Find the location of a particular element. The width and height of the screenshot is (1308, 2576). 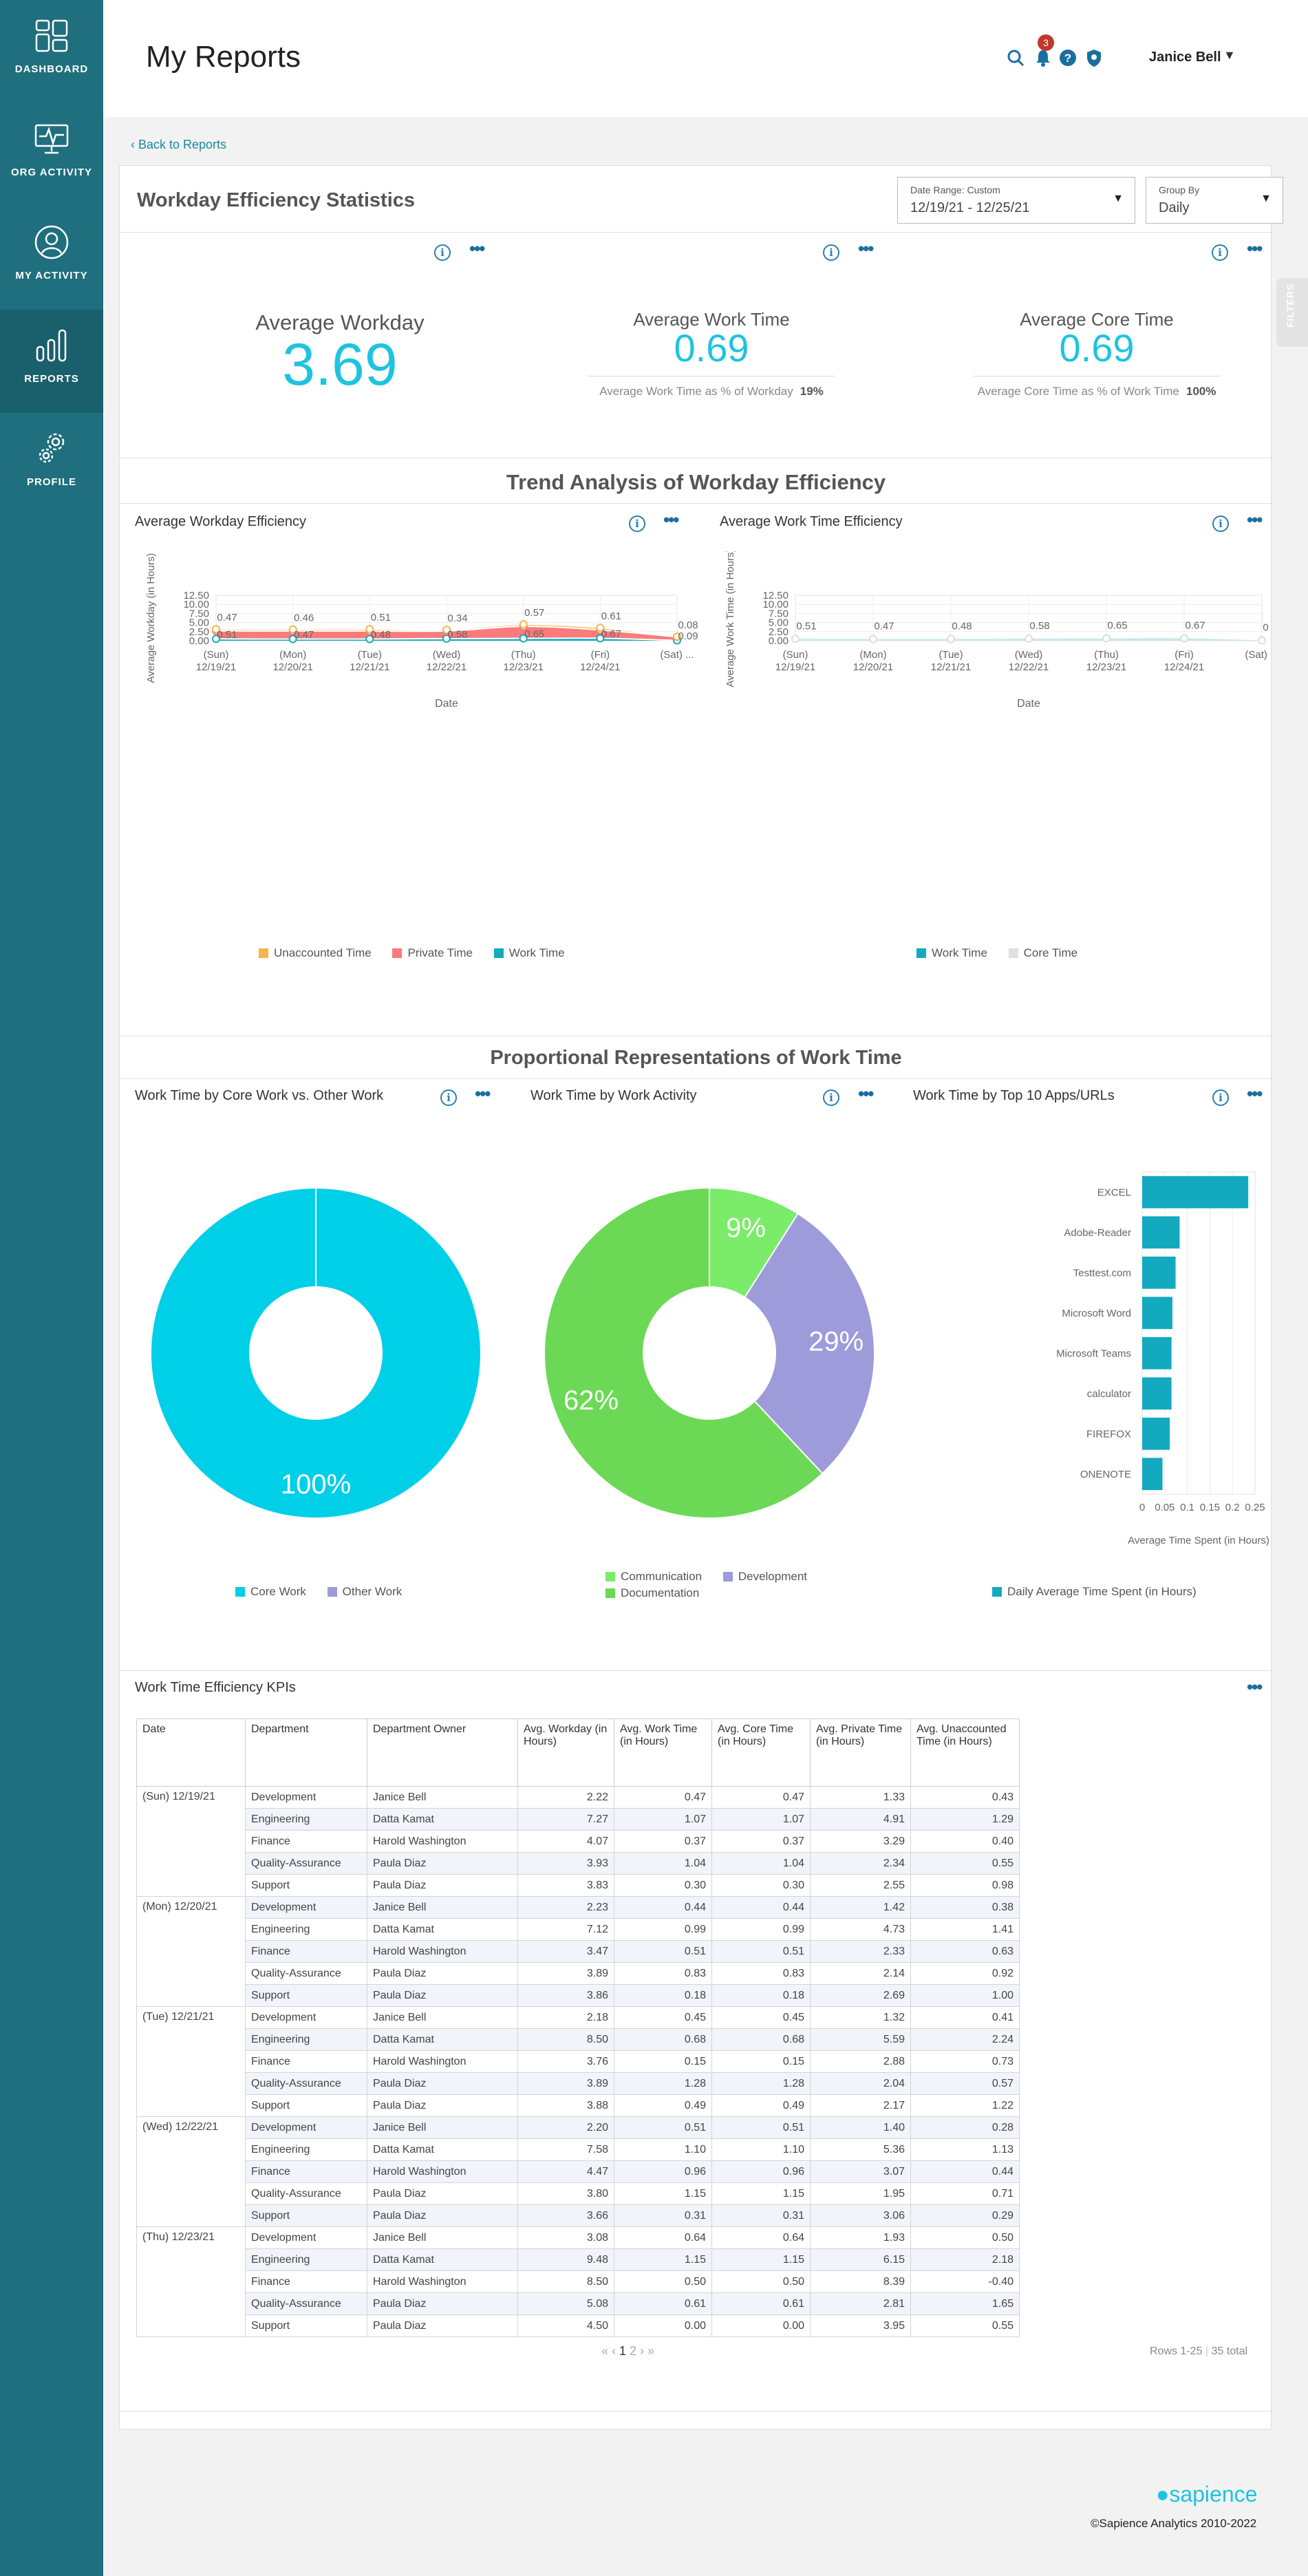

legend-item: Daily Average Time Spent (in Hours) is located at coordinates (1095, 1591).